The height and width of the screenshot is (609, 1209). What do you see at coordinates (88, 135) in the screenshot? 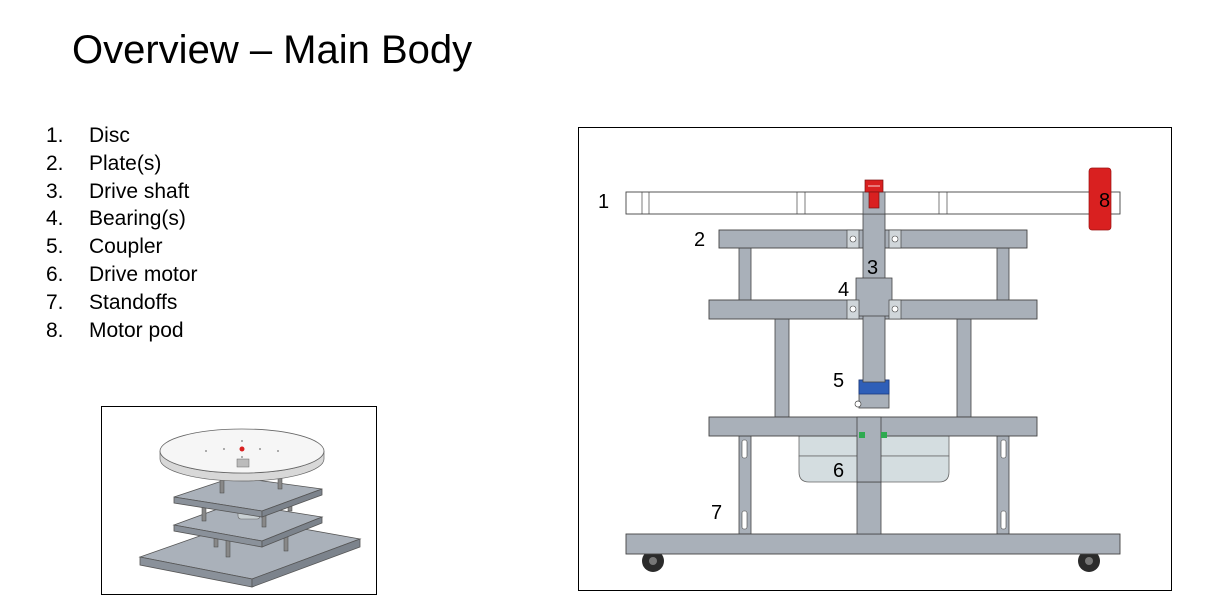
I see `list-item: 1. Disc` at bounding box center [88, 135].